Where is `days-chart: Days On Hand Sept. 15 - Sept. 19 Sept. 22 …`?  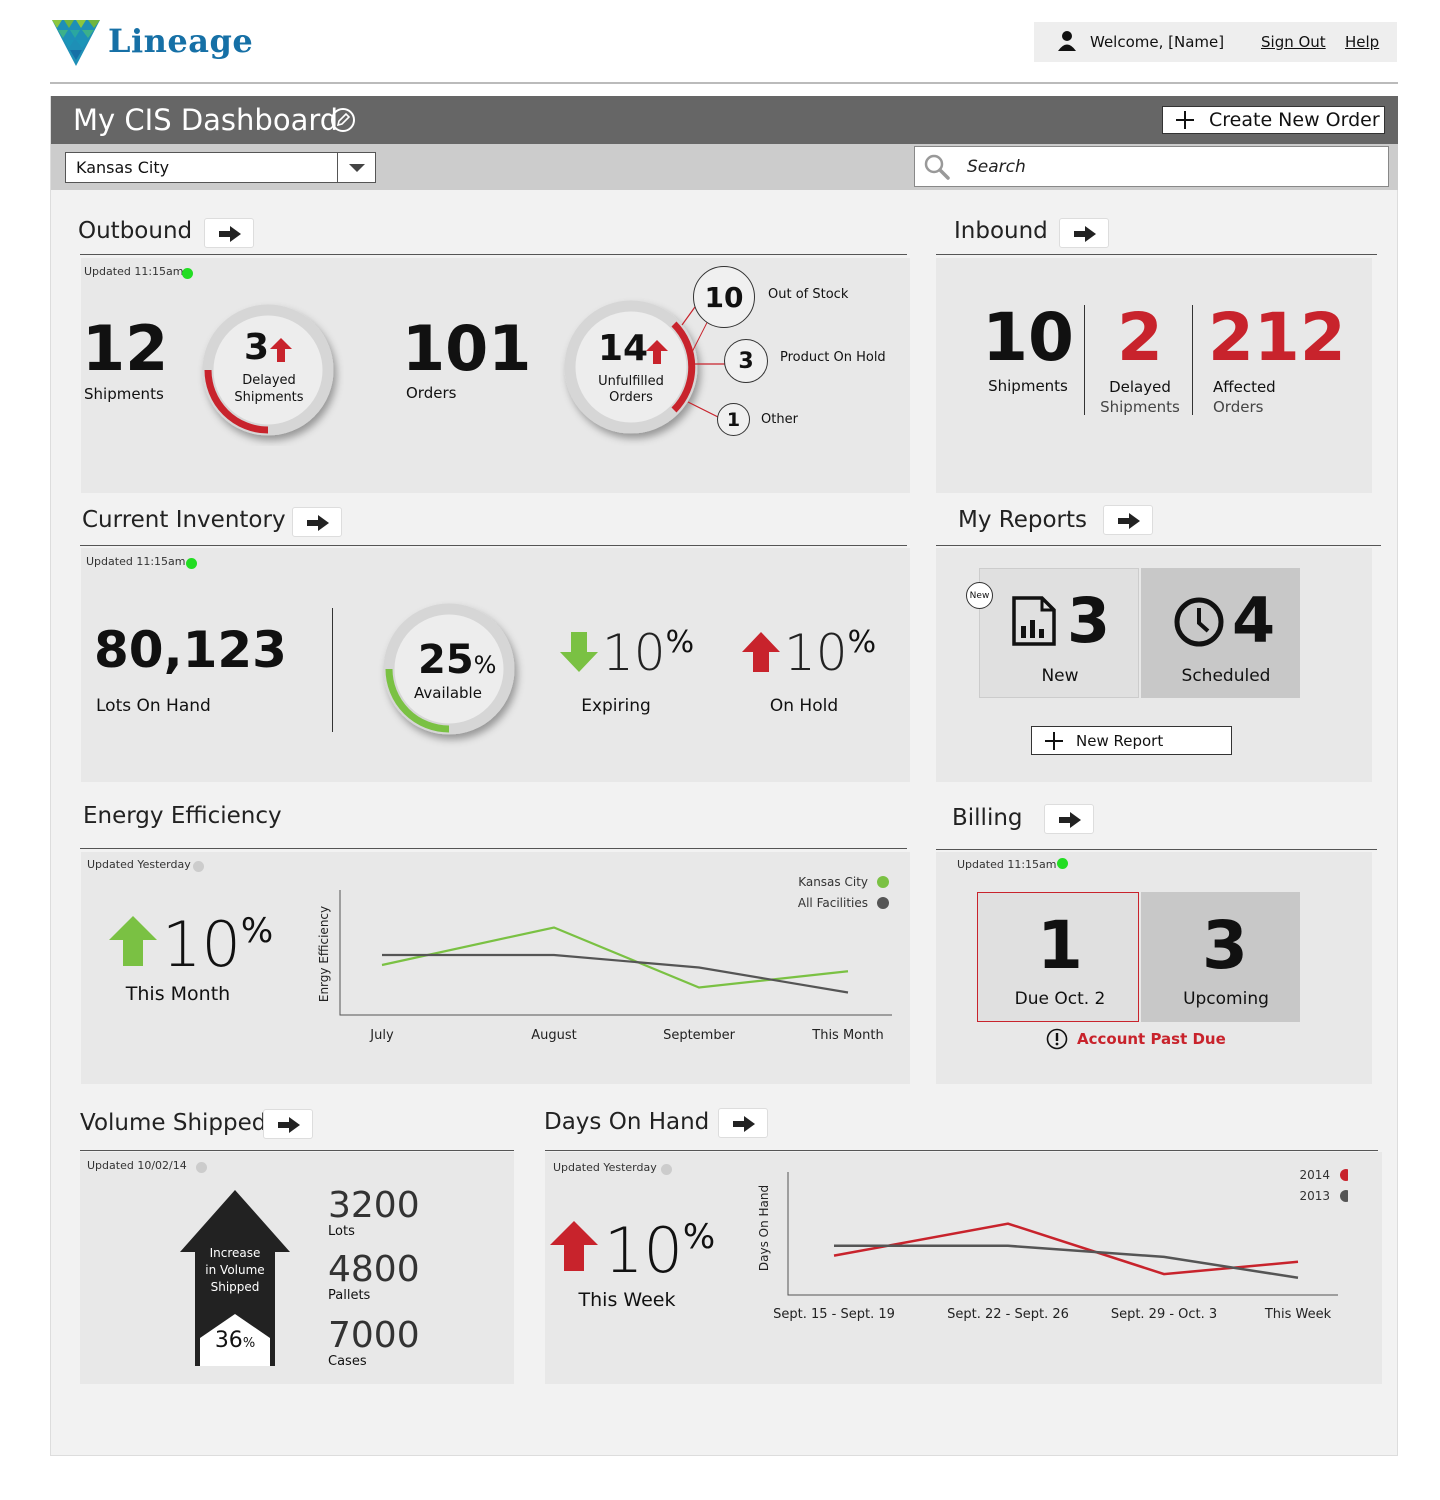
days-chart: Days On Hand Sept. 15 - Sept. 19 Sept. 22 … is located at coordinates (1050, 1245).